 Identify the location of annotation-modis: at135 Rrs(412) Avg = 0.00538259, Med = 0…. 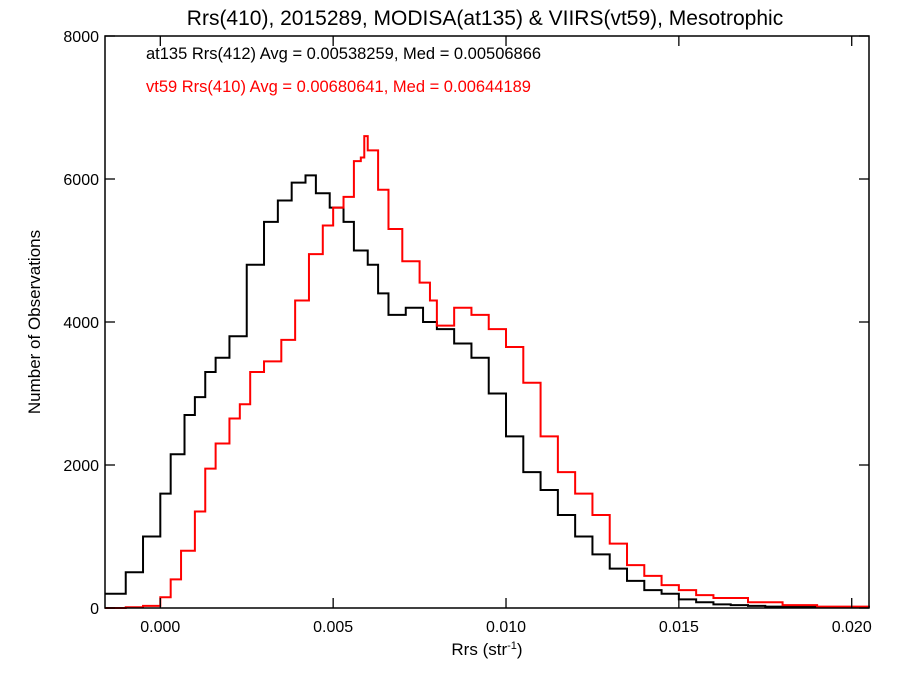
(343, 54).